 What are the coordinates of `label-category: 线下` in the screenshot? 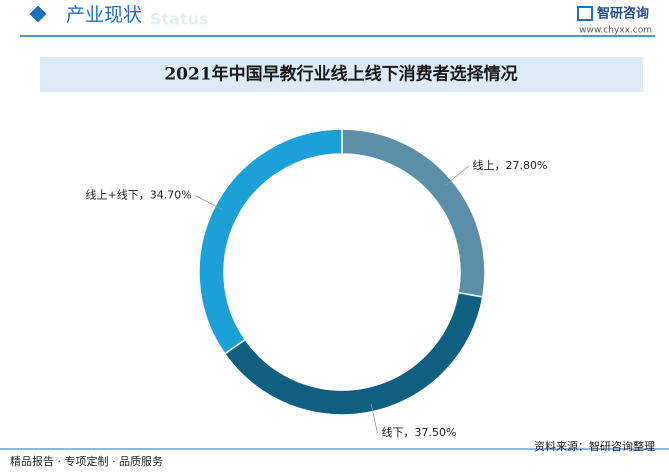 It's located at (392, 432).